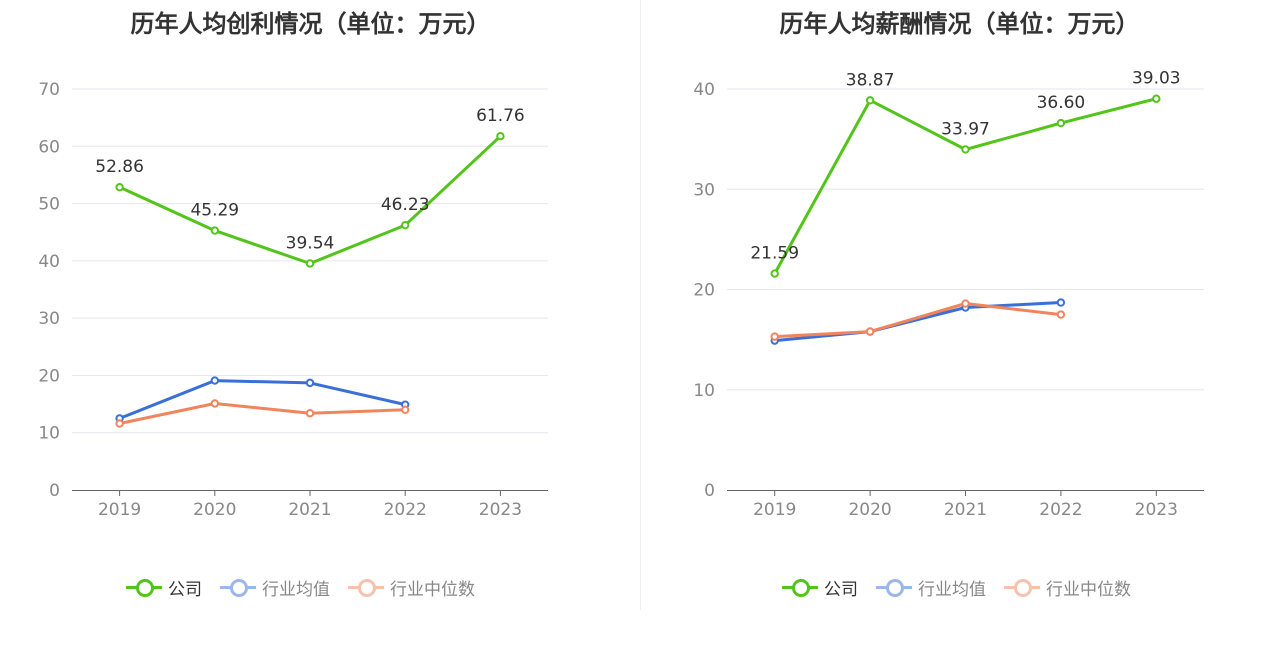 This screenshot has height=655, width=1275. I want to click on data-label: 39.03, so click(1156, 79).